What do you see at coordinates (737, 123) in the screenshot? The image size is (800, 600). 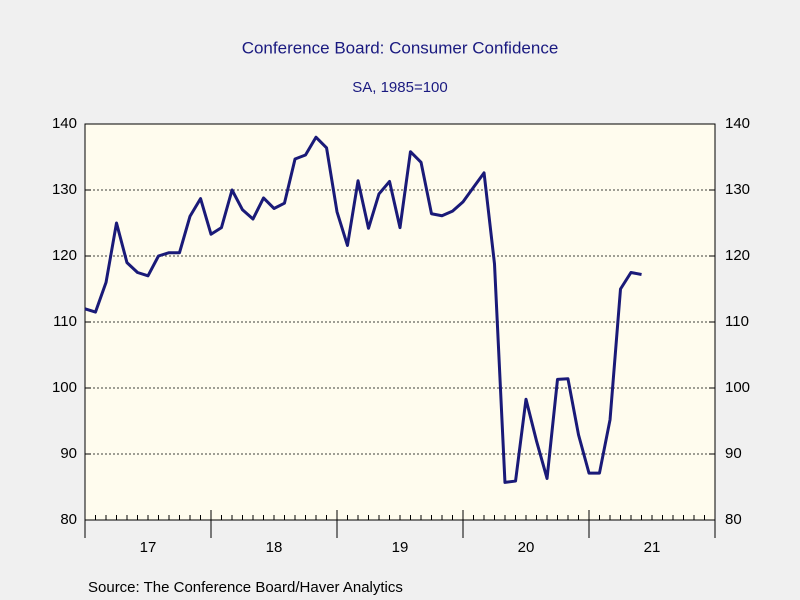 I see `y2-tick-label: 140` at bounding box center [737, 123].